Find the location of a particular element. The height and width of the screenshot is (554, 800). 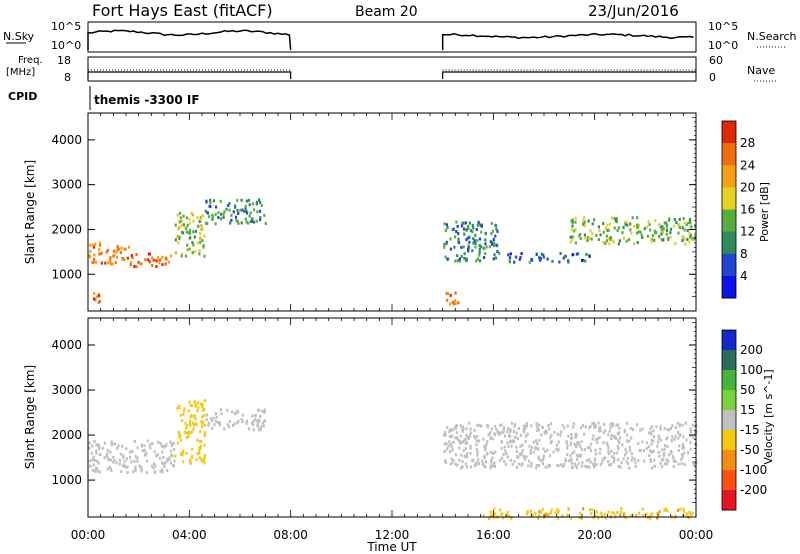

nsky-panel: N.Sky 10^5 10^0 10^5 10^0 N.Search is located at coordinates (400, 36).